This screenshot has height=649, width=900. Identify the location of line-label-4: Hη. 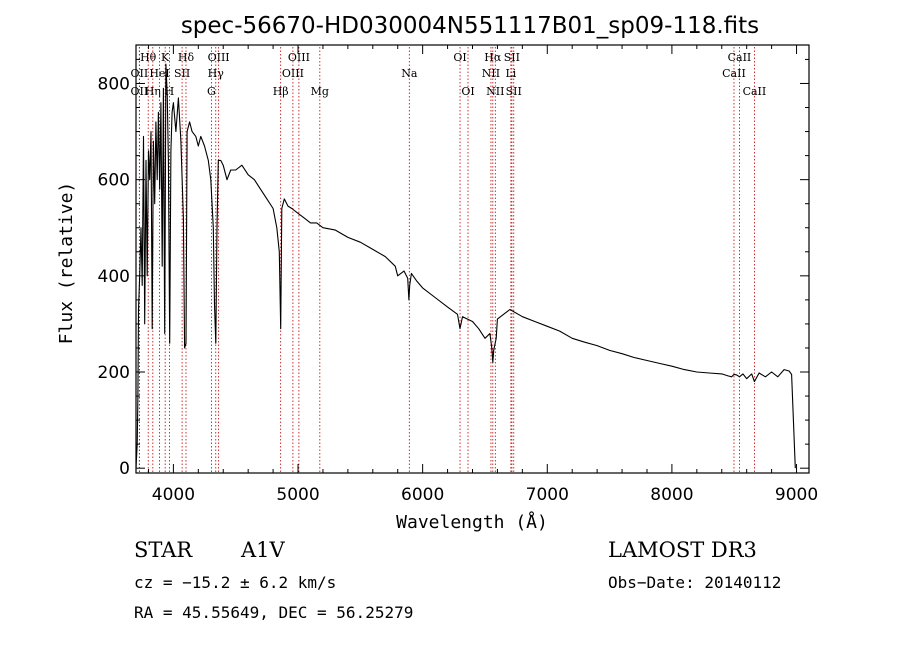
(153, 91).